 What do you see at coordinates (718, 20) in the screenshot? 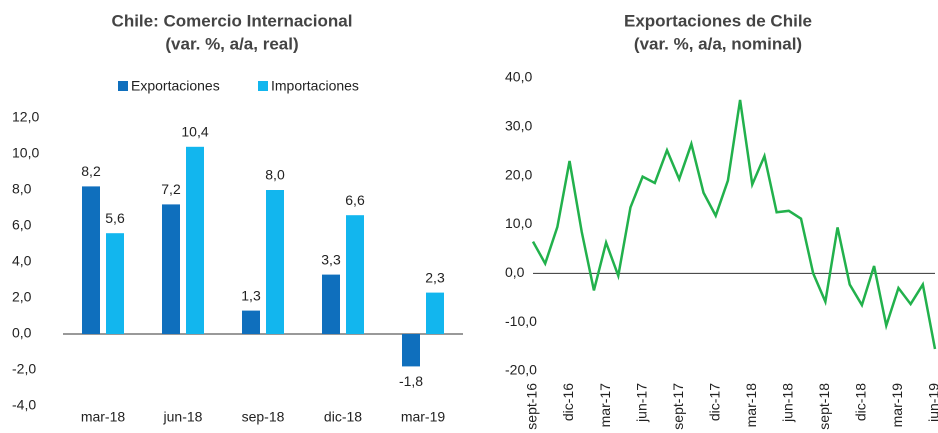
I see `chart-title: Exportaciones de Chile` at bounding box center [718, 20].